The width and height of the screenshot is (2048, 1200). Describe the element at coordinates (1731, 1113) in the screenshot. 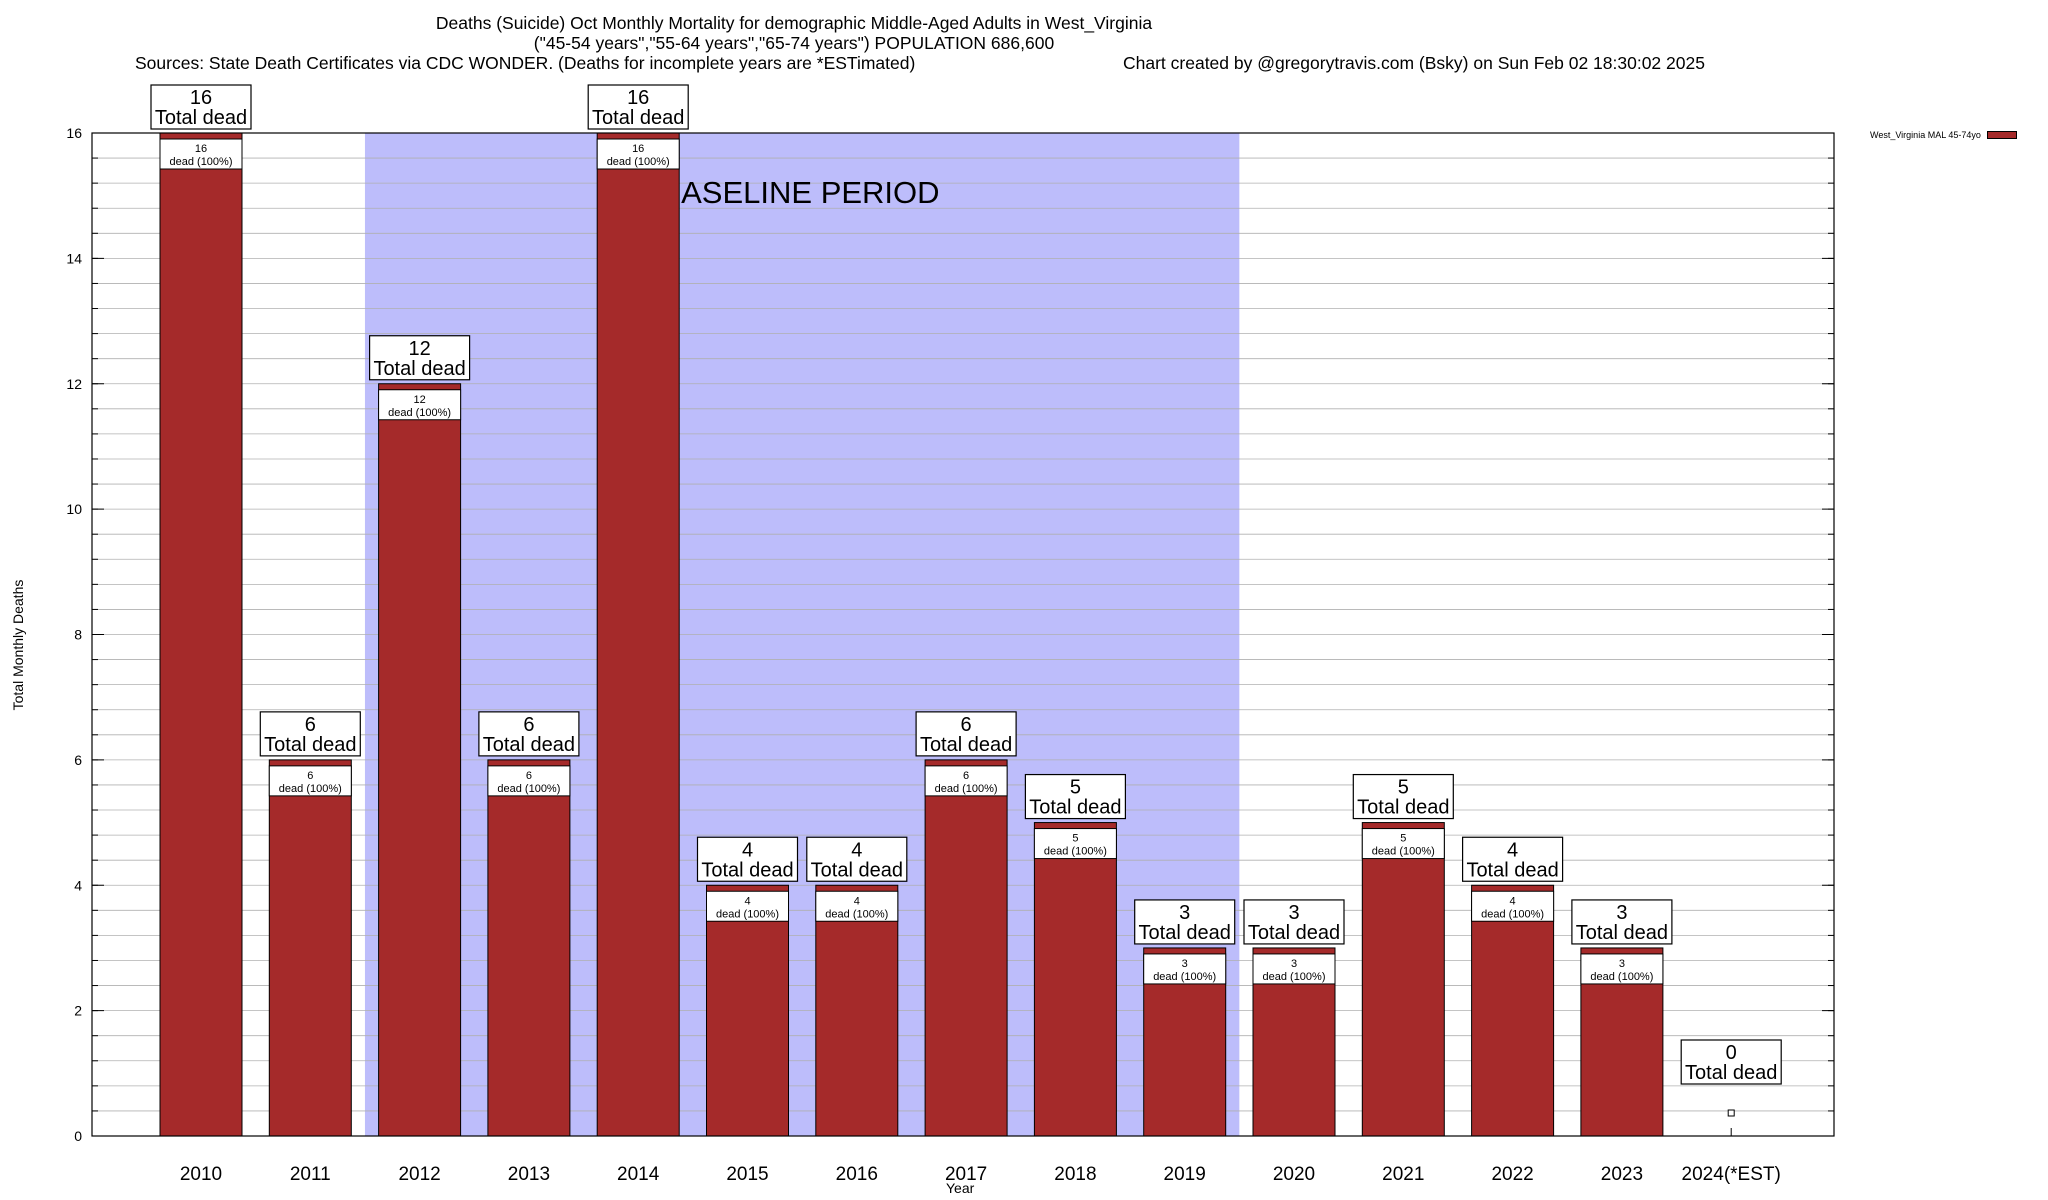

I see `bar-zero-marker` at that location.